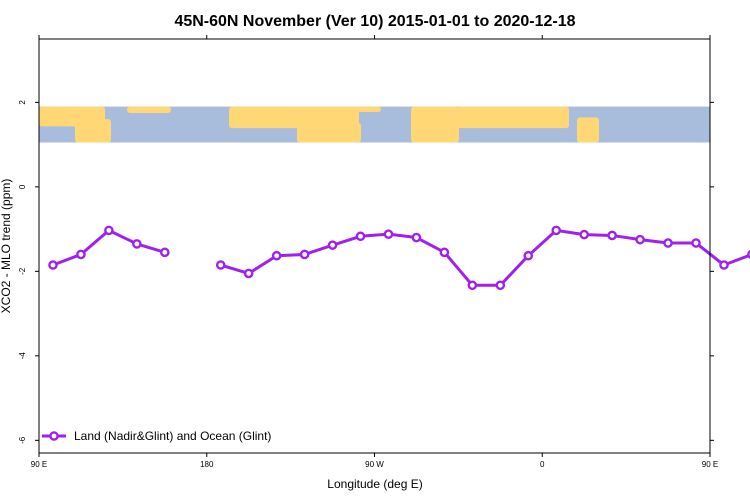 The width and height of the screenshot is (750, 500). Describe the element at coordinates (207, 464) in the screenshot. I see `x-tick-label: 180` at that location.